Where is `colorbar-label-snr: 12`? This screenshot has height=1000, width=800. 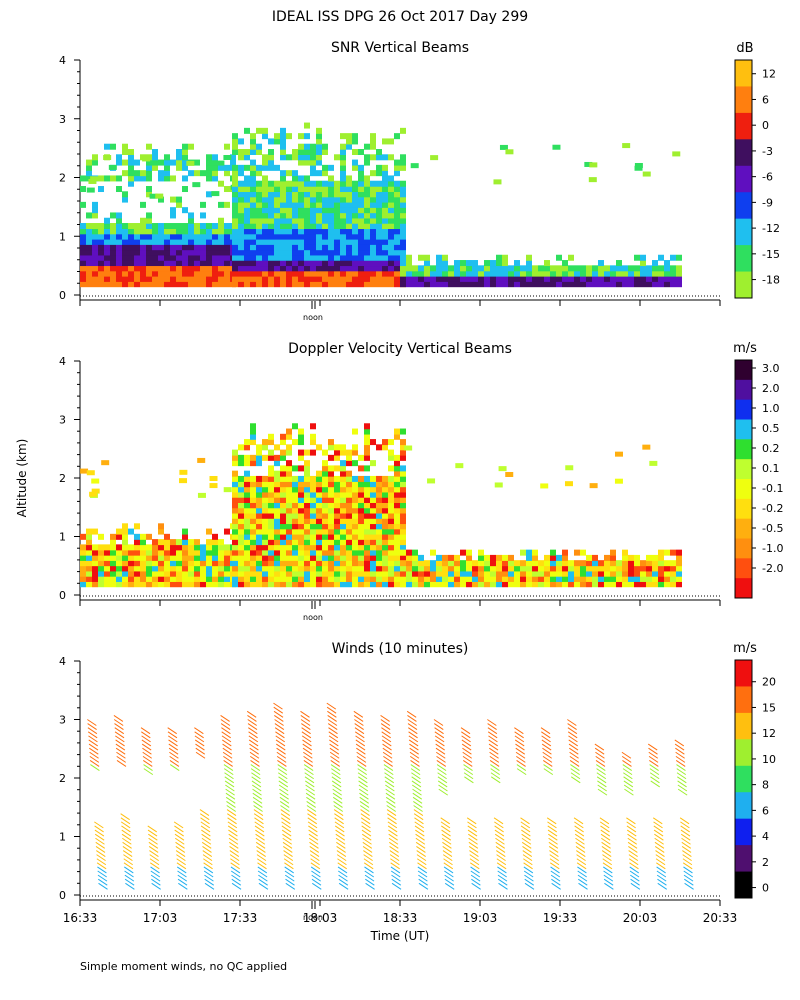
colorbar-label-snr: 12 is located at coordinates (769, 74).